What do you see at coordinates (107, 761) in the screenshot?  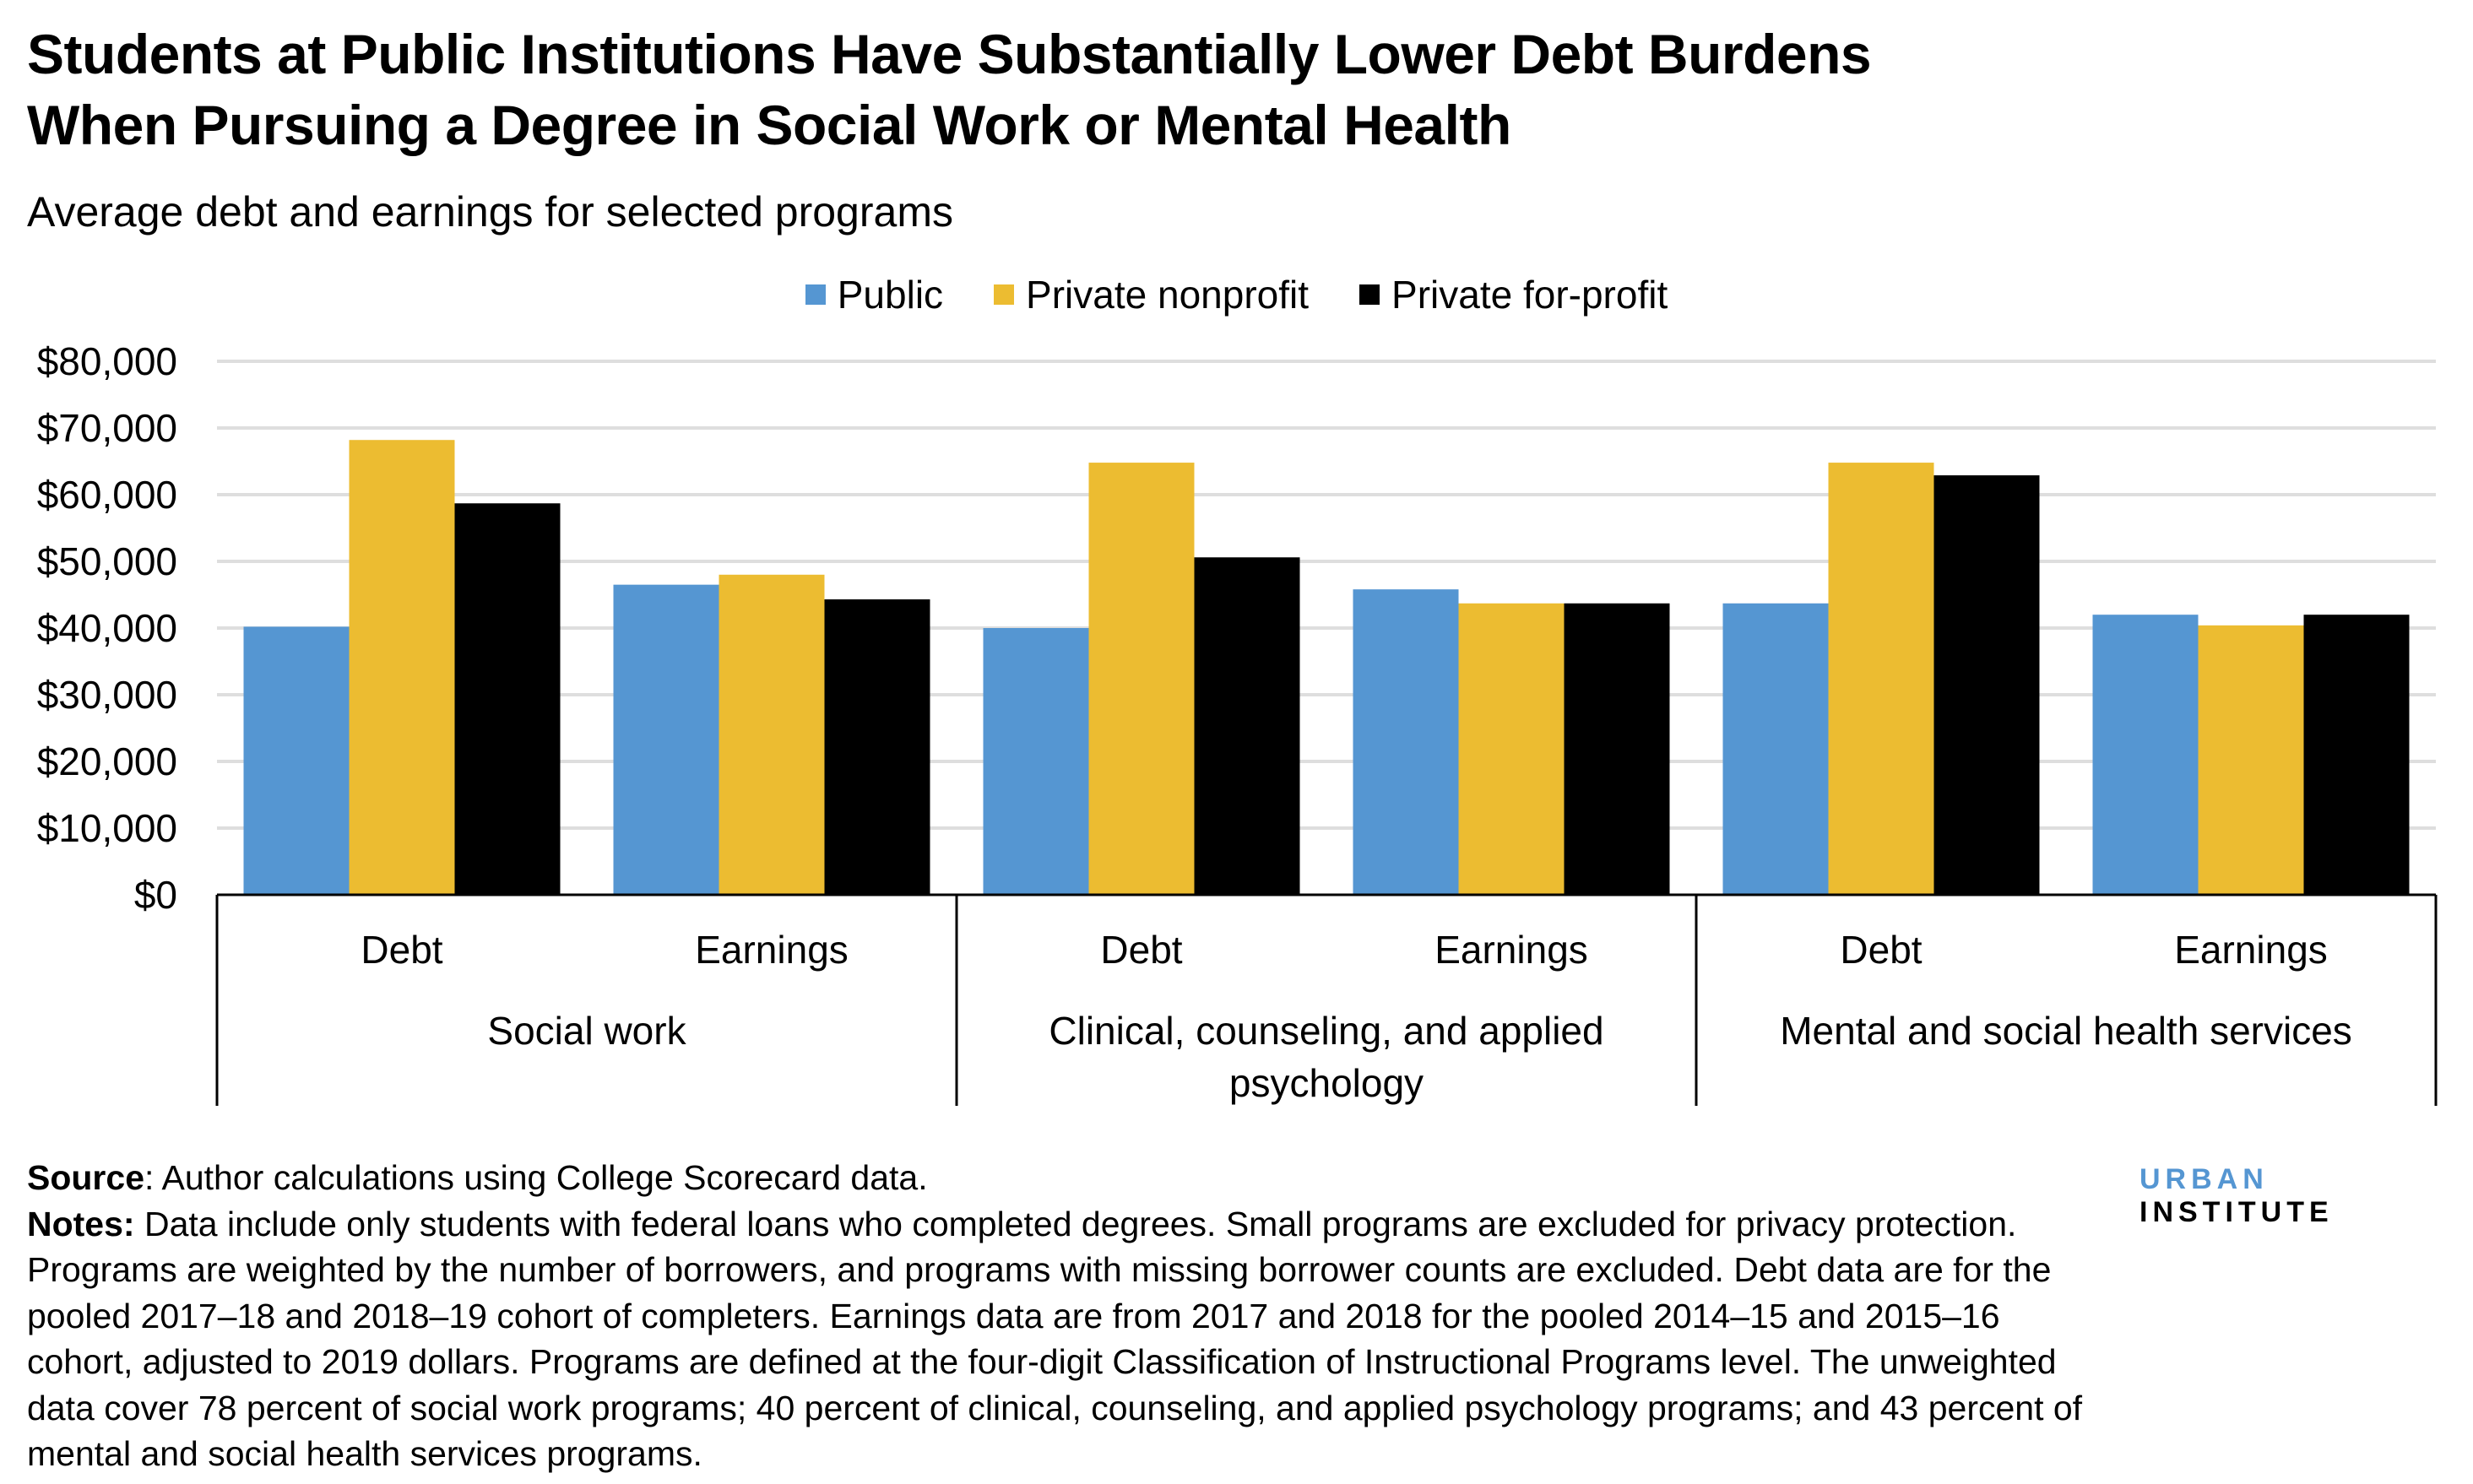 I see `y-tick-label: $20,000` at bounding box center [107, 761].